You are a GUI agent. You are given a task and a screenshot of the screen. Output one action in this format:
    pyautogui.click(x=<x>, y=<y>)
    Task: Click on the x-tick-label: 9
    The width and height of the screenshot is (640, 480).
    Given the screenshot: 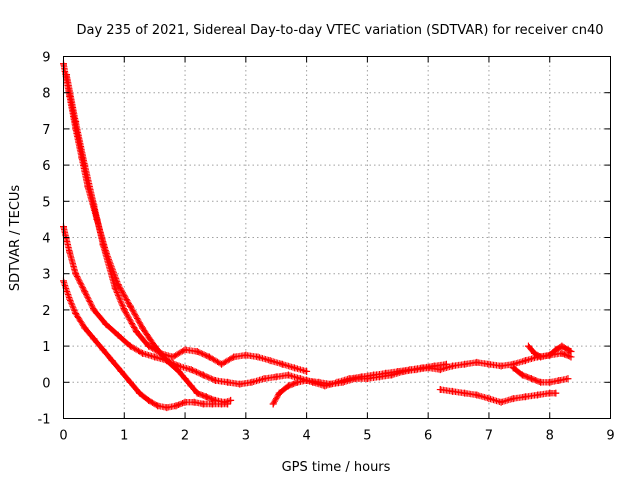 What is the action you would take?
    pyautogui.click(x=610, y=436)
    